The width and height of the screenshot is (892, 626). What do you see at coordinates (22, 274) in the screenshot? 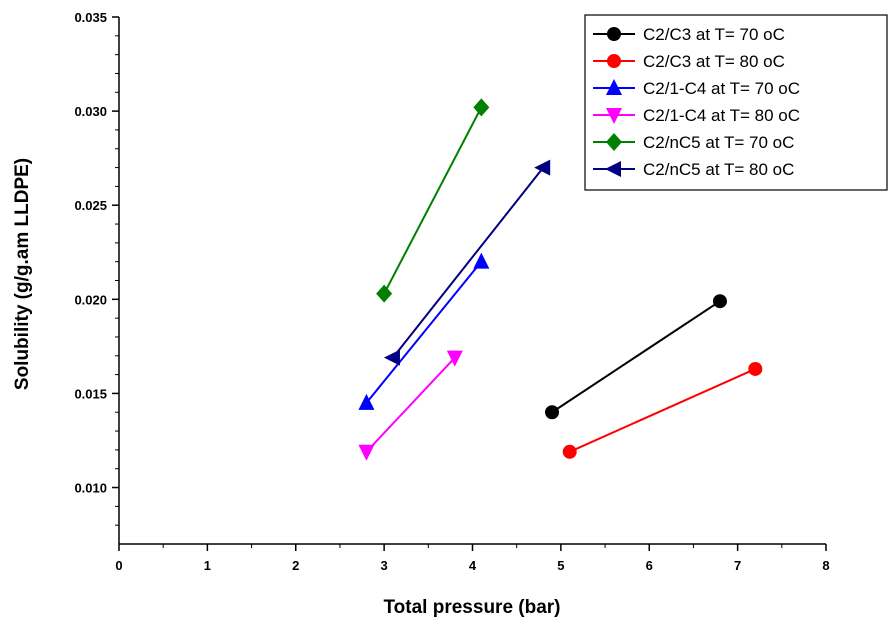
I see `y-axis-title: Solubility (g/g.am LLDPE)` at bounding box center [22, 274].